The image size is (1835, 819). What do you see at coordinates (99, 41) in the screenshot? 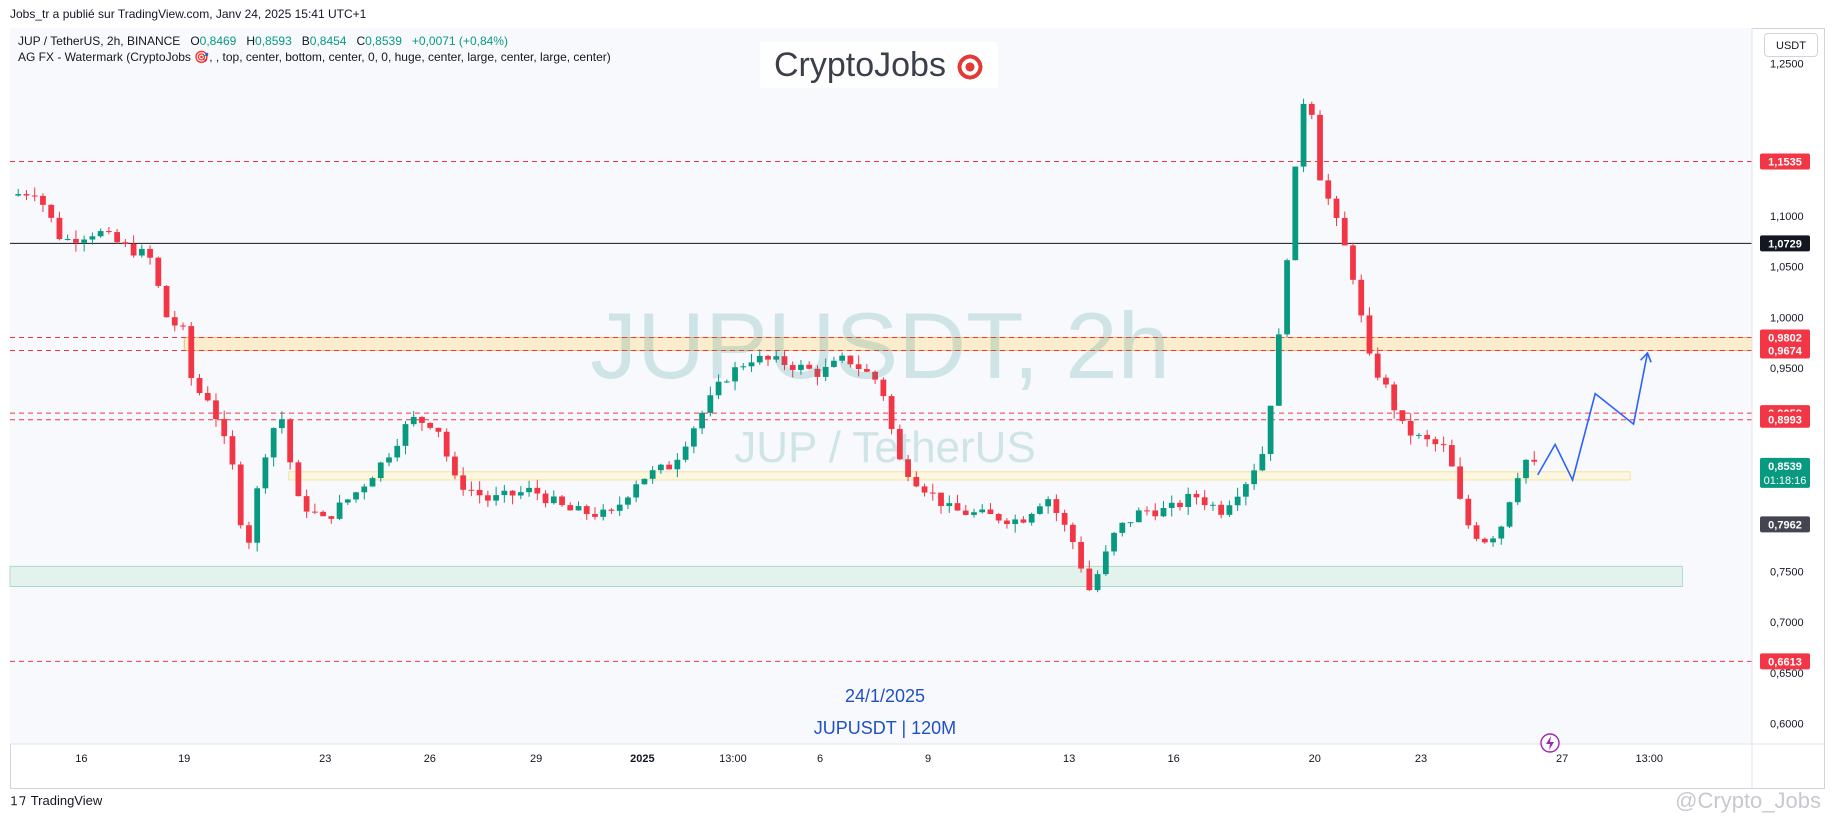
I see `symbol-name: JUP / TetherUS, 2h, BINANCE` at bounding box center [99, 41].